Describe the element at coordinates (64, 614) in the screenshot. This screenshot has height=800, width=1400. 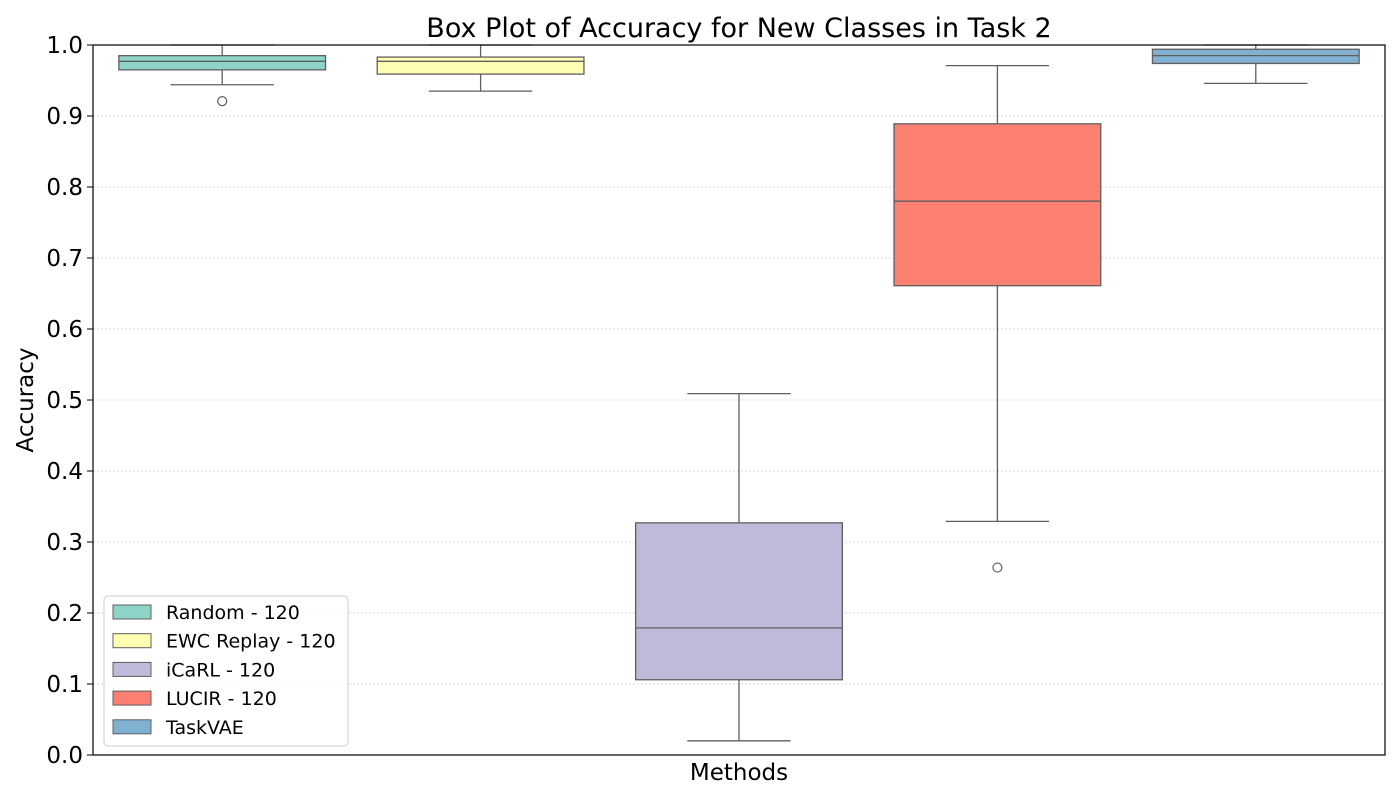
I see `y-tick-label: 0.2` at that location.